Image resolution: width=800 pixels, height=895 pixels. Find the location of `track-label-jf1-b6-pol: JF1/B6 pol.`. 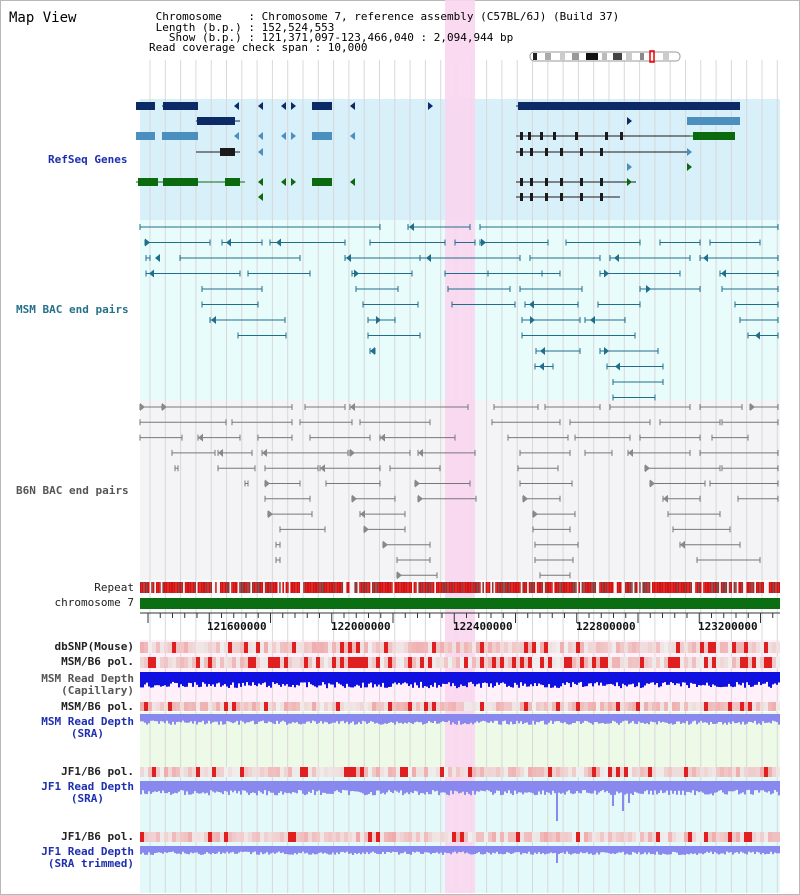

track-label-jf1-b6-pol: JF1/B6 pol. is located at coordinates (97, 771).